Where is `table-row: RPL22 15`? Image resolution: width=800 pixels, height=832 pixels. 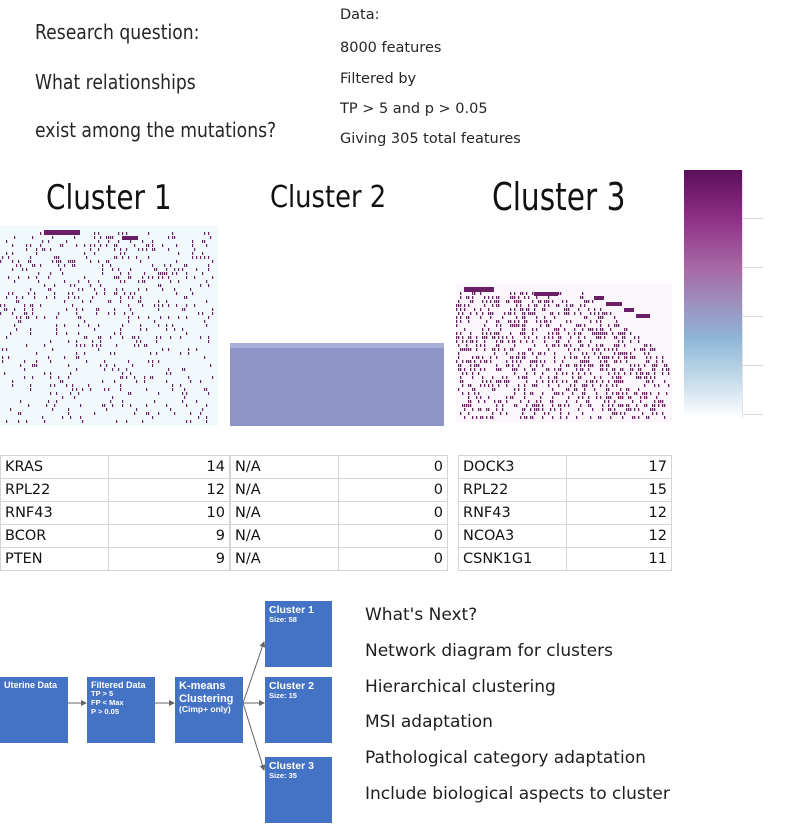
table-row: RPL22 15 is located at coordinates (565, 490).